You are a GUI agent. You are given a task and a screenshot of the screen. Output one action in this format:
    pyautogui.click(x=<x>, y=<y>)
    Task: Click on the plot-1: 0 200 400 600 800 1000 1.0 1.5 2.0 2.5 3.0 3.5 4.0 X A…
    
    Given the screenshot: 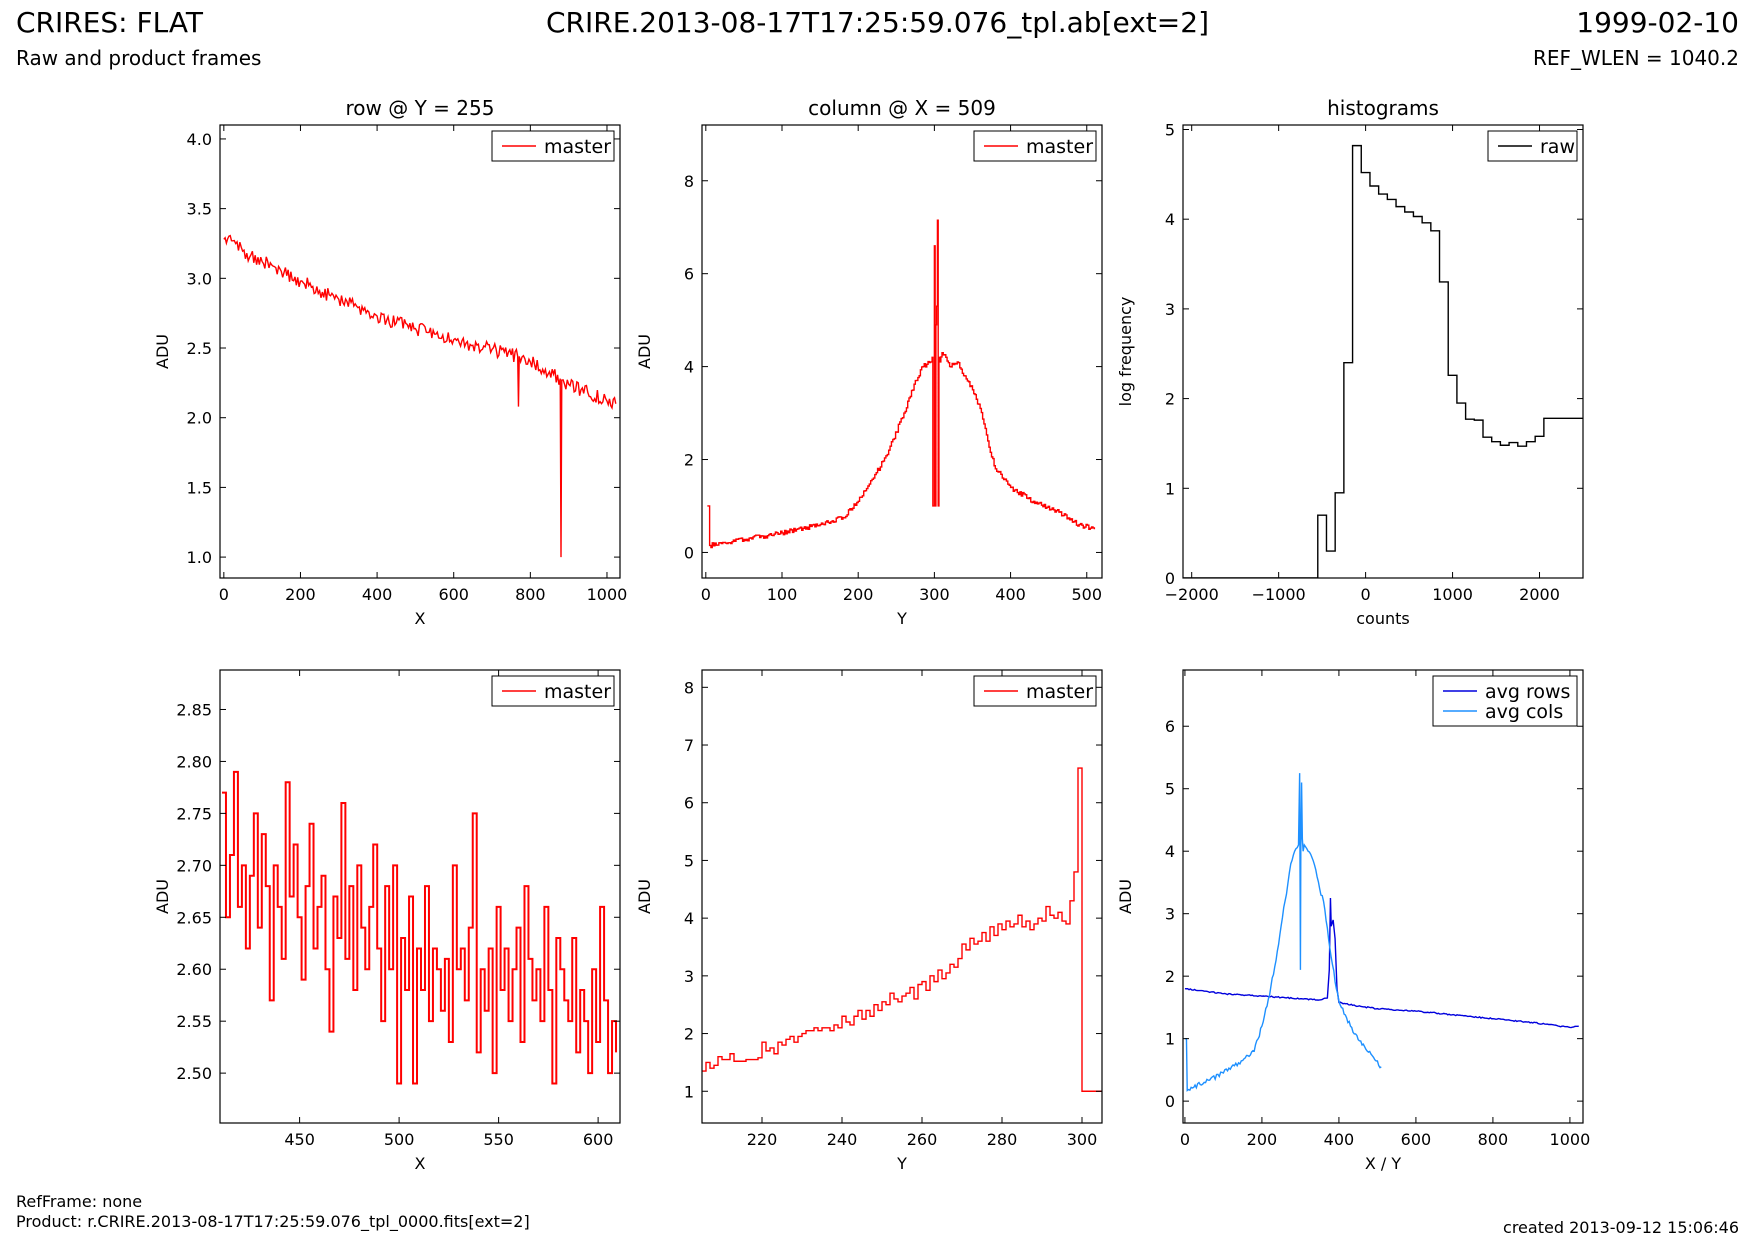 What is the action you would take?
    pyautogui.click(x=390, y=362)
    